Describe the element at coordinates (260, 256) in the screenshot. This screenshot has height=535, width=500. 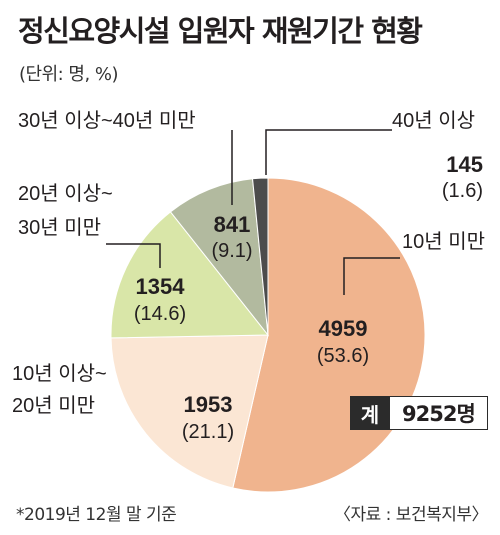
I see `slice-40-plus` at that location.